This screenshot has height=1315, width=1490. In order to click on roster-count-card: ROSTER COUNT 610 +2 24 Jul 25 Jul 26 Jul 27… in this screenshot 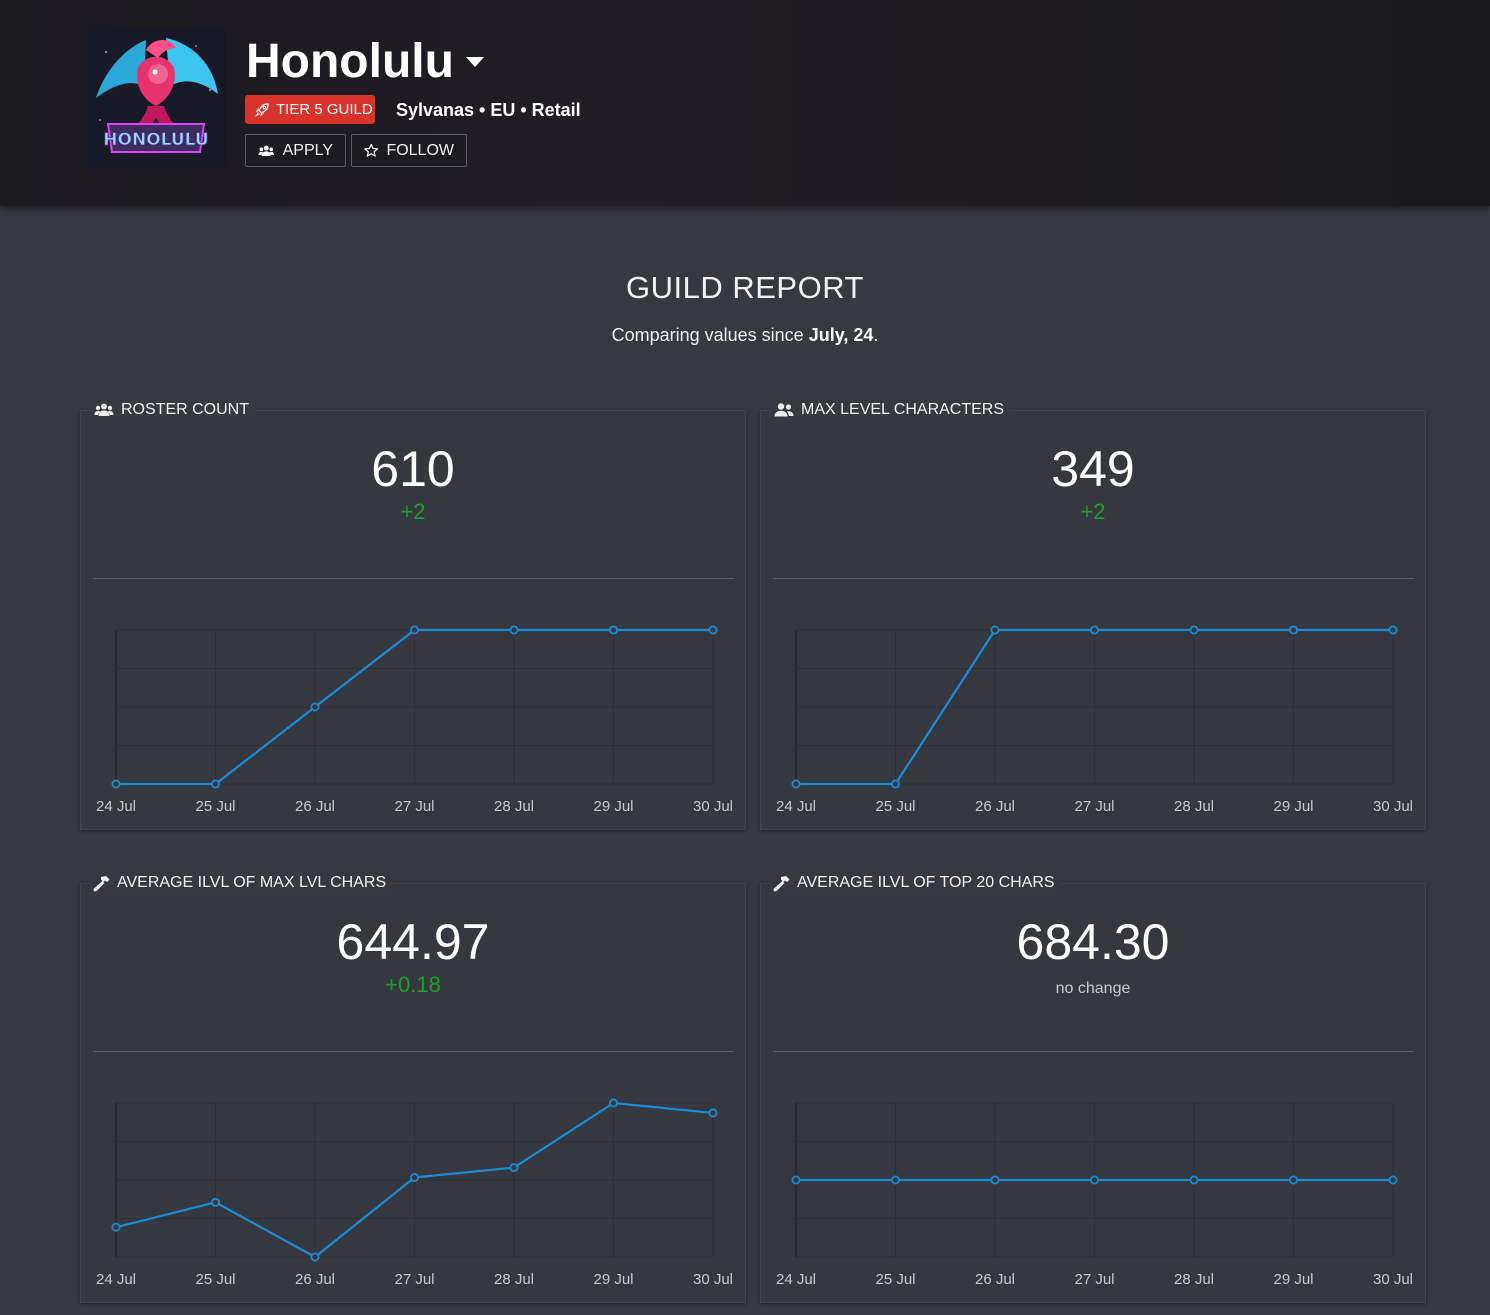, I will do `click(413, 615)`.